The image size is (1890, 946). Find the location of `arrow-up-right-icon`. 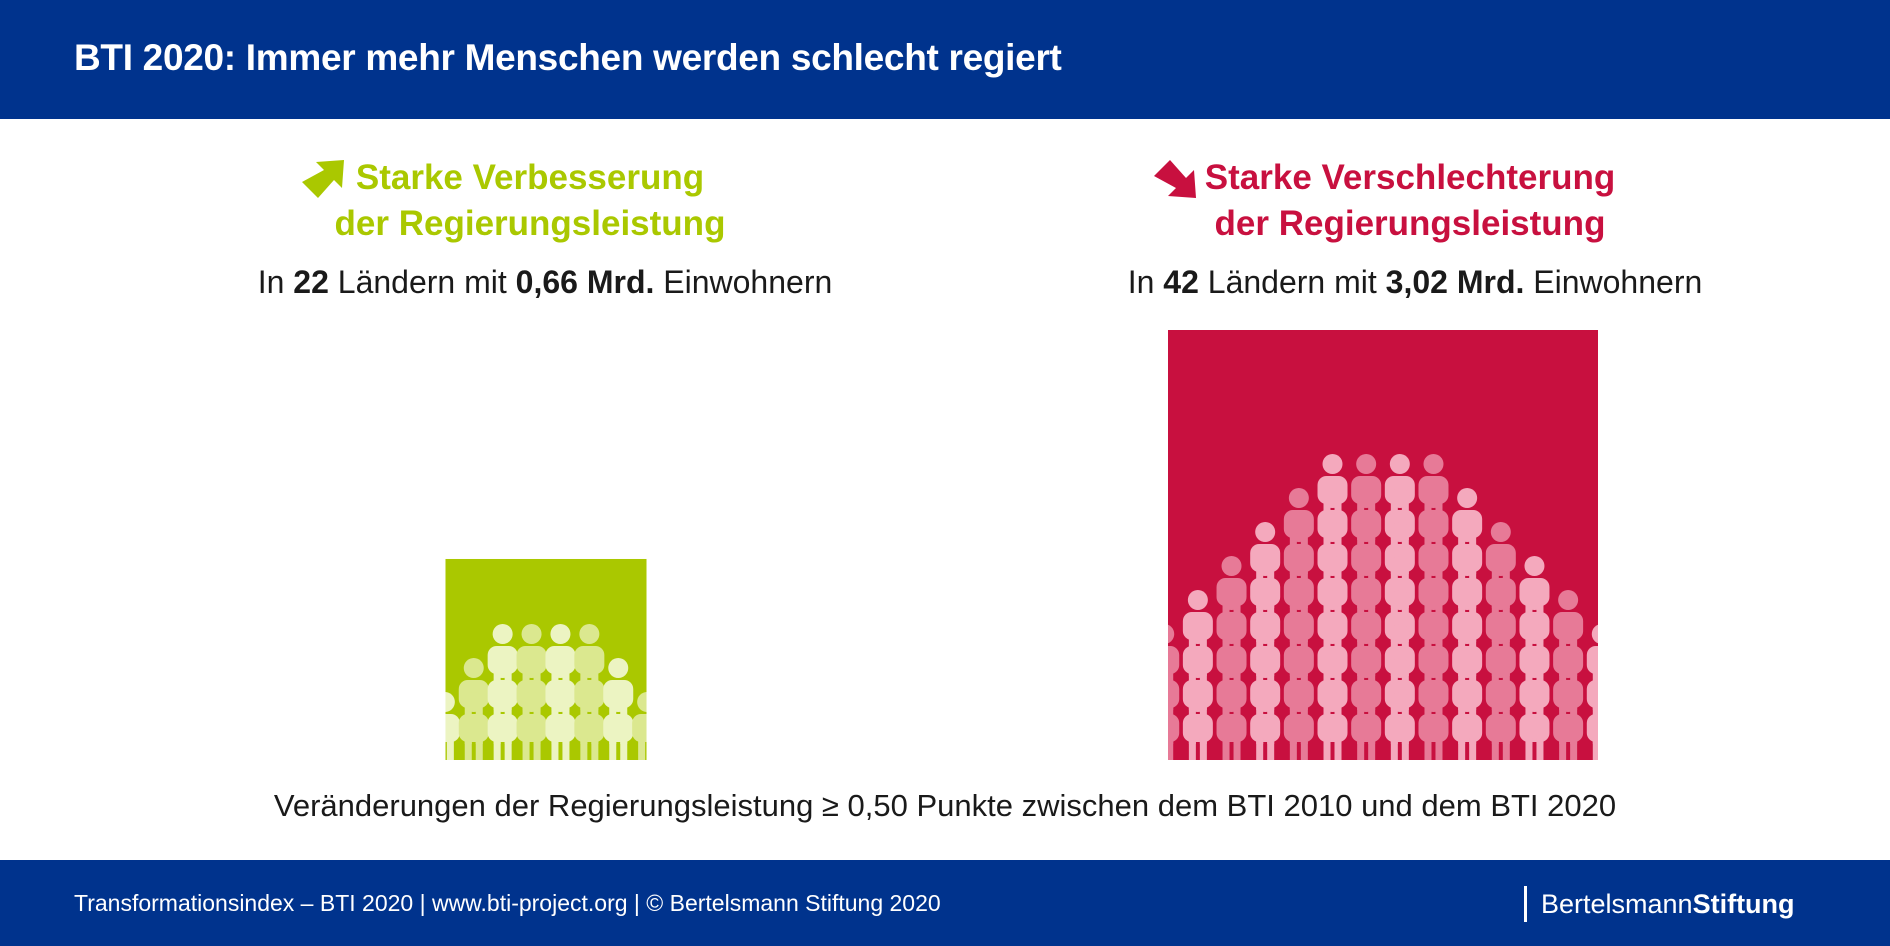

arrow-up-right-icon is located at coordinates (323, 179).